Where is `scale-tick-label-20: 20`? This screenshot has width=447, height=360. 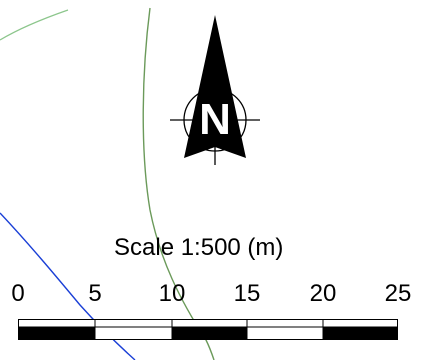 scale-tick-label-20: 20 is located at coordinates (323, 293).